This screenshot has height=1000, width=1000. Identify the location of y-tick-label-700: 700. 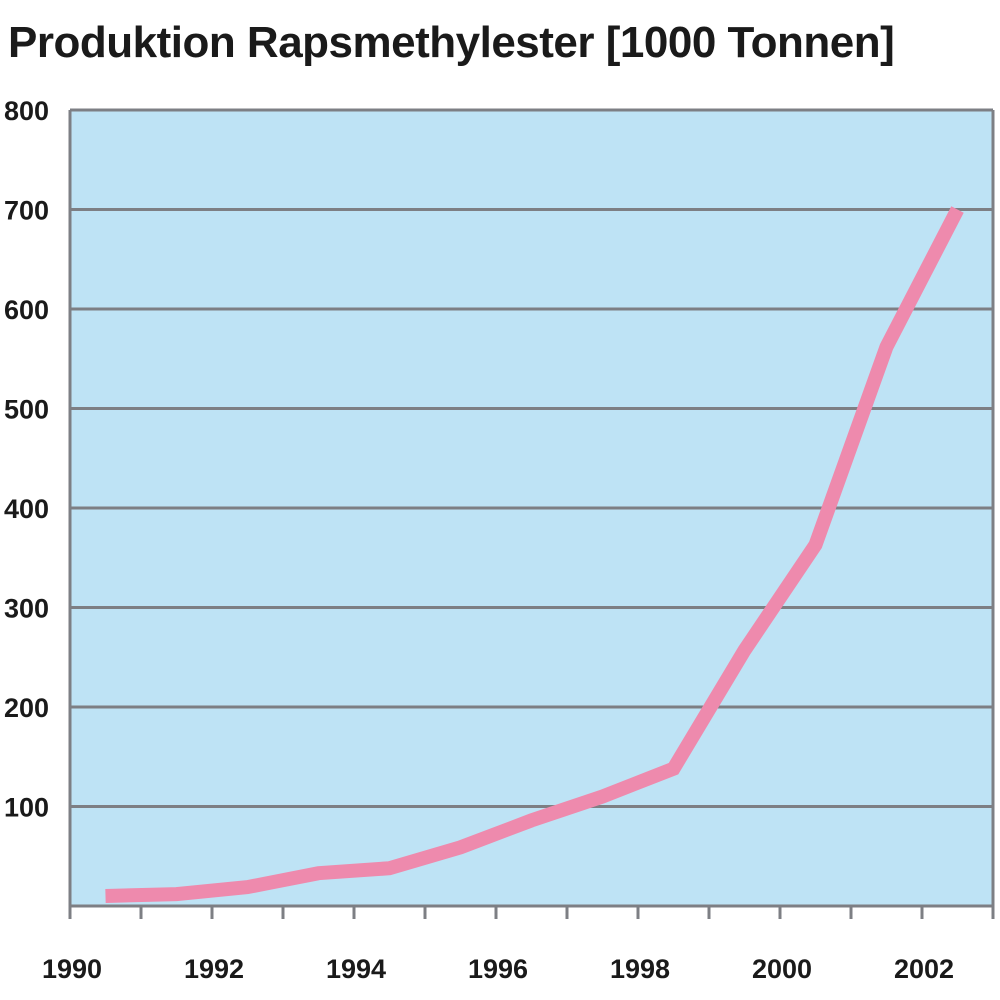
(26, 211).